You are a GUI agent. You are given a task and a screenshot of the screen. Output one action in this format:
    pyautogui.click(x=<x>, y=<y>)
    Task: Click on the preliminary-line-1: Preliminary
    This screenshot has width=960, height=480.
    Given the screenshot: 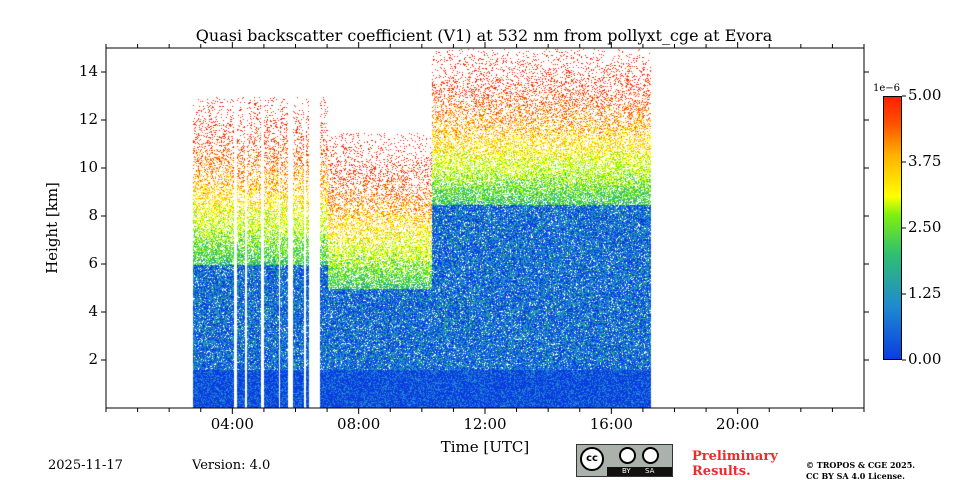 What is the action you would take?
    pyautogui.click(x=735, y=456)
    